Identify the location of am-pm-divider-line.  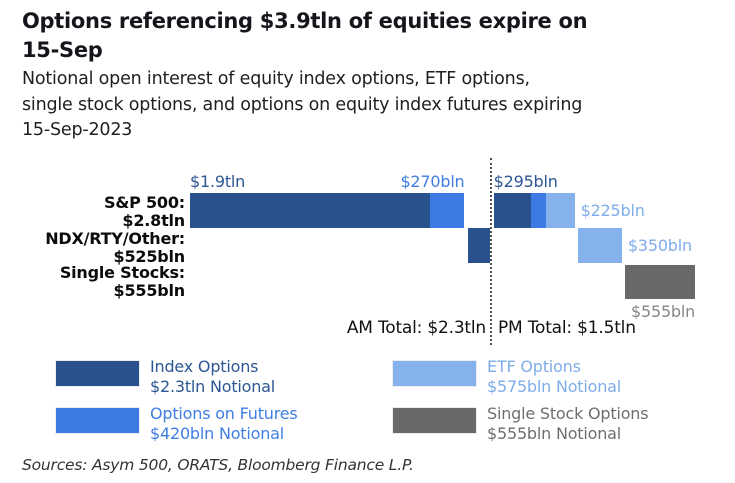
(491, 251).